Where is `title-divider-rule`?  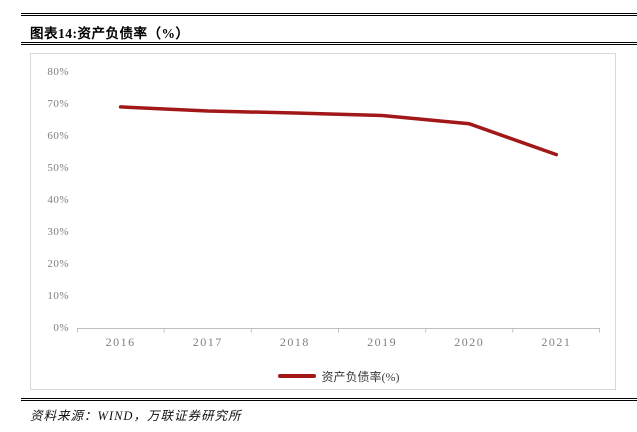 title-divider-rule is located at coordinates (329, 43).